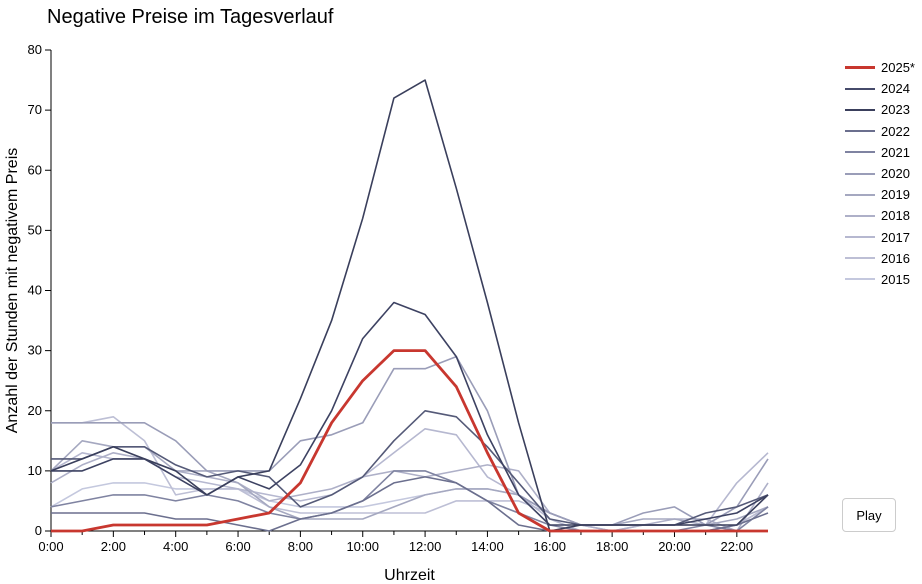 The image size is (922, 584). Describe the element at coordinates (35, 470) in the screenshot. I see `y-tick-label: 10` at that location.